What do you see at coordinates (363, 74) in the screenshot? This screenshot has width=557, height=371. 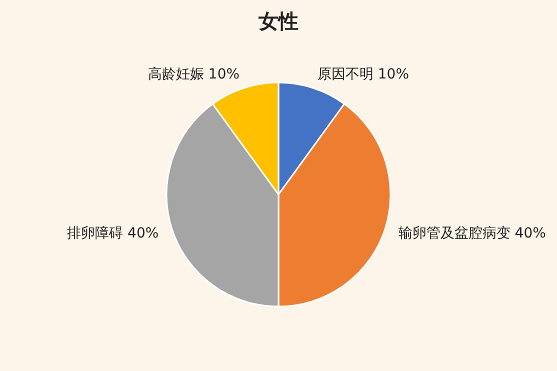 I see `slice-label: 原因不明 10%` at bounding box center [363, 74].